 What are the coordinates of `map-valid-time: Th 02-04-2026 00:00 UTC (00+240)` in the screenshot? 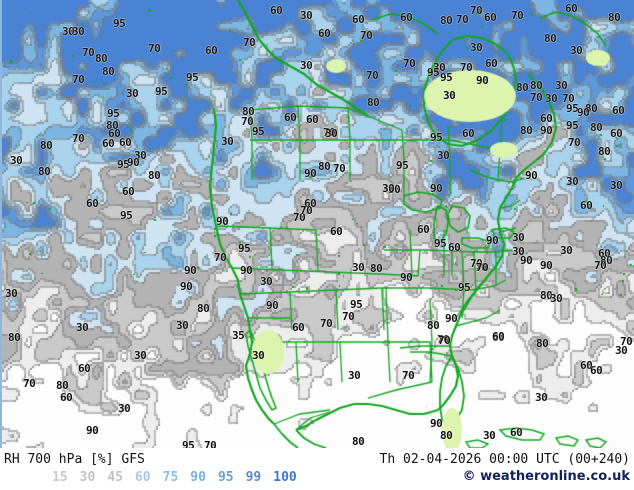 It's located at (504, 459).